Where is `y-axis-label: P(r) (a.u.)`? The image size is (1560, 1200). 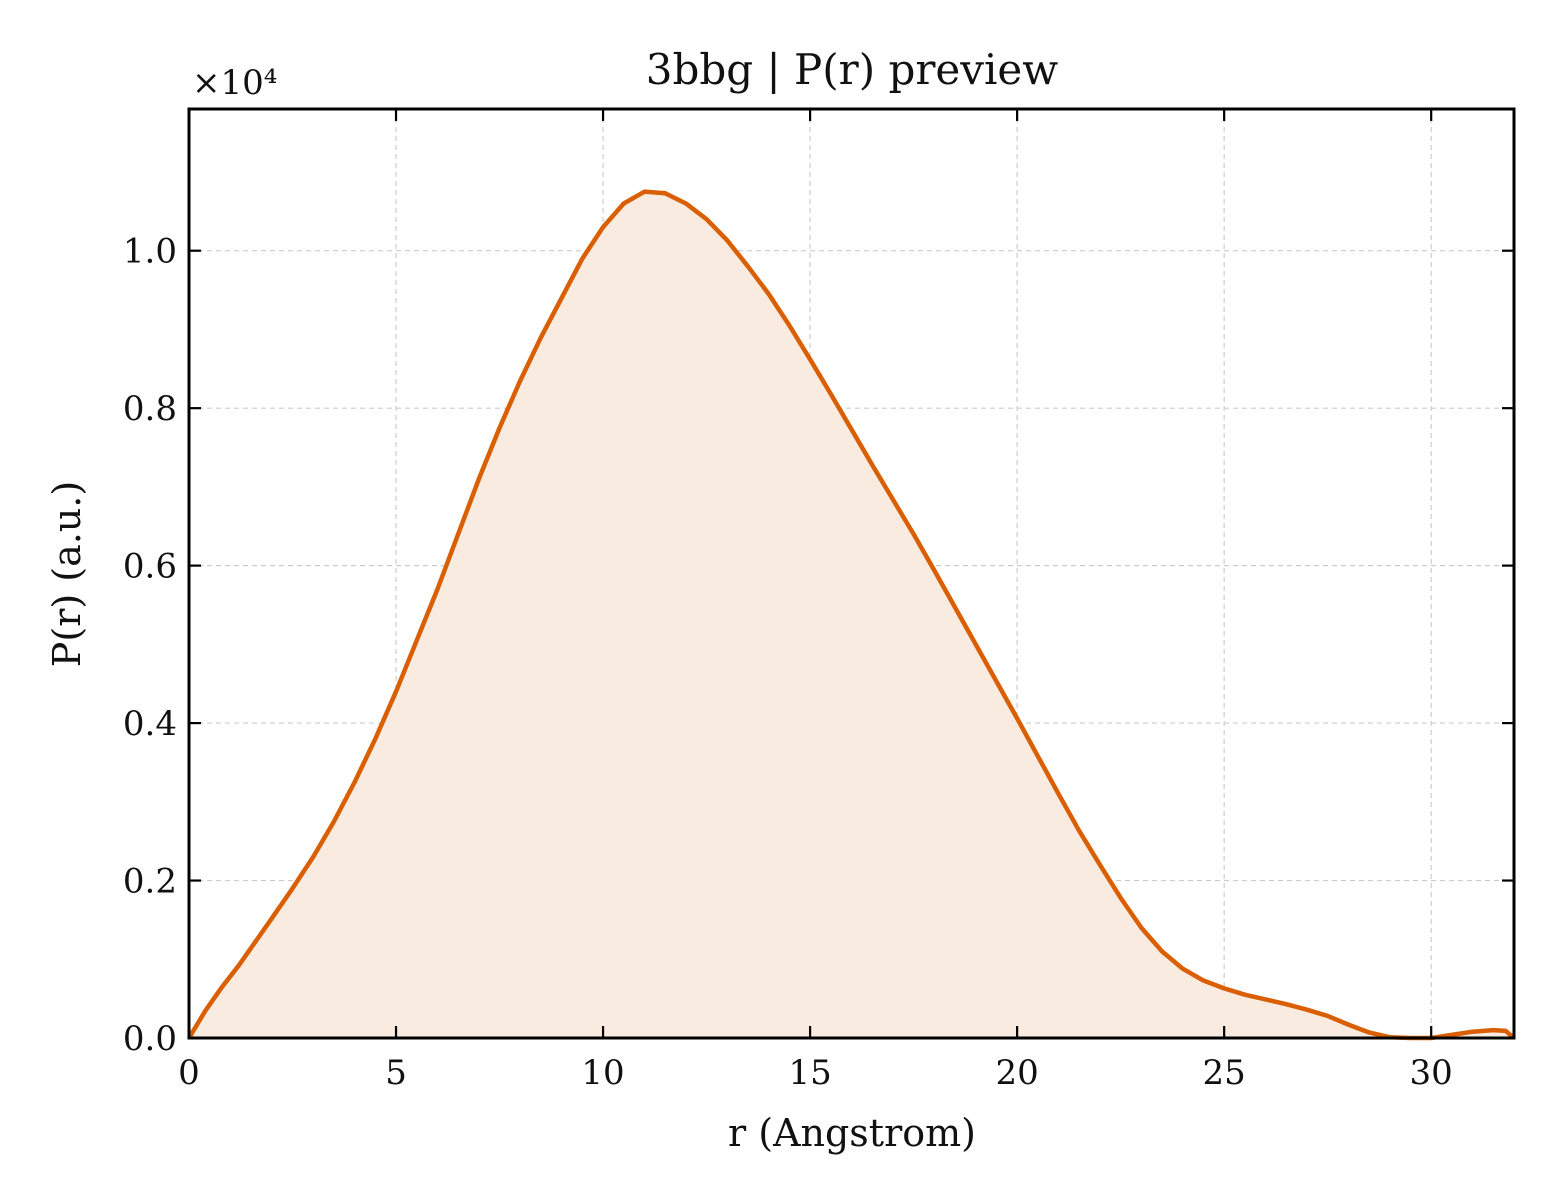 y-axis-label: P(r) (a.u.) is located at coordinates (67, 574).